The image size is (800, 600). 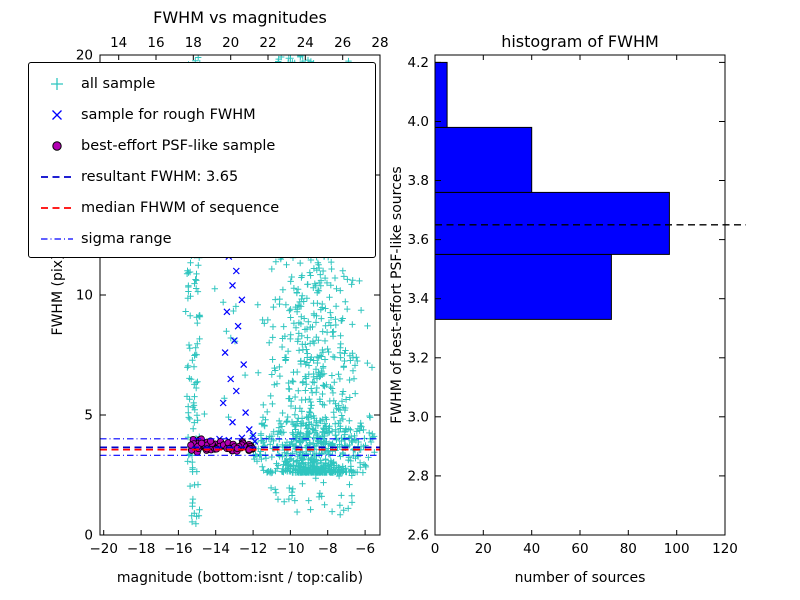 What do you see at coordinates (365, 549) in the screenshot?
I see `x-tick-label: −6` at bounding box center [365, 549].